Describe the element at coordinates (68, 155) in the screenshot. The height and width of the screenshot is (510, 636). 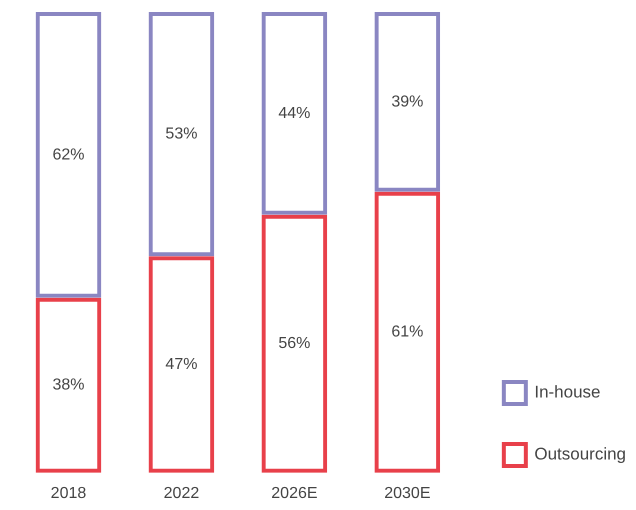
I see `data-label: 62%` at that location.